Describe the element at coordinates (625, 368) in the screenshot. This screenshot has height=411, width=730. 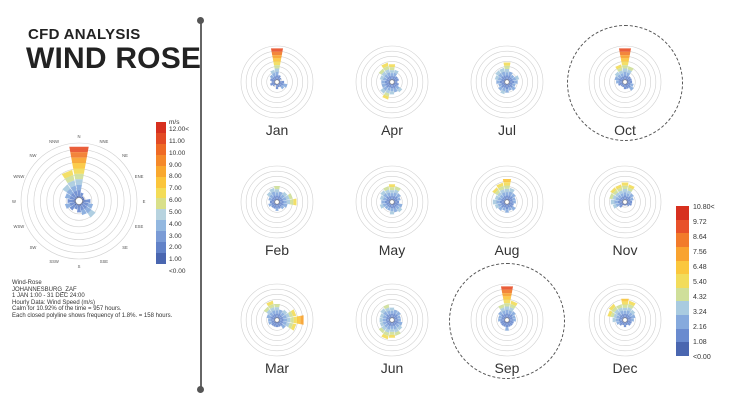
I see `month-label: Dec` at that location.